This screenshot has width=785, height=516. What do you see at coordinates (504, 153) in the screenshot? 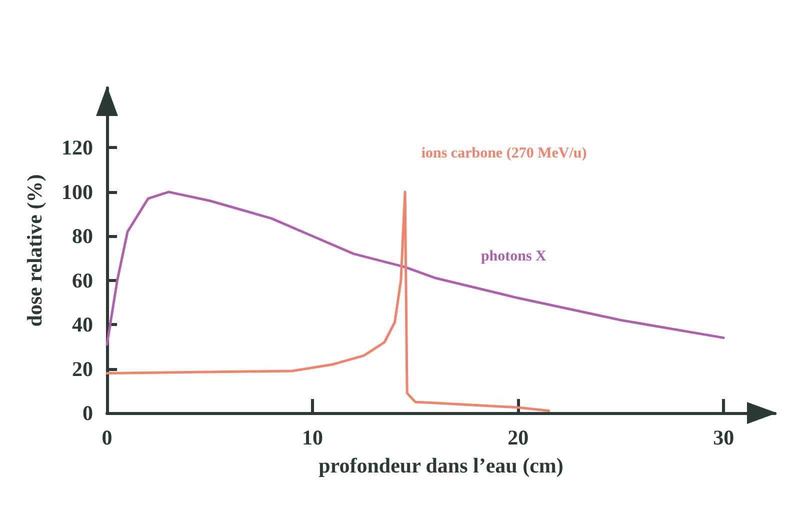
I see `text: ions carbone (270 MeV/u)` at bounding box center [504, 153].